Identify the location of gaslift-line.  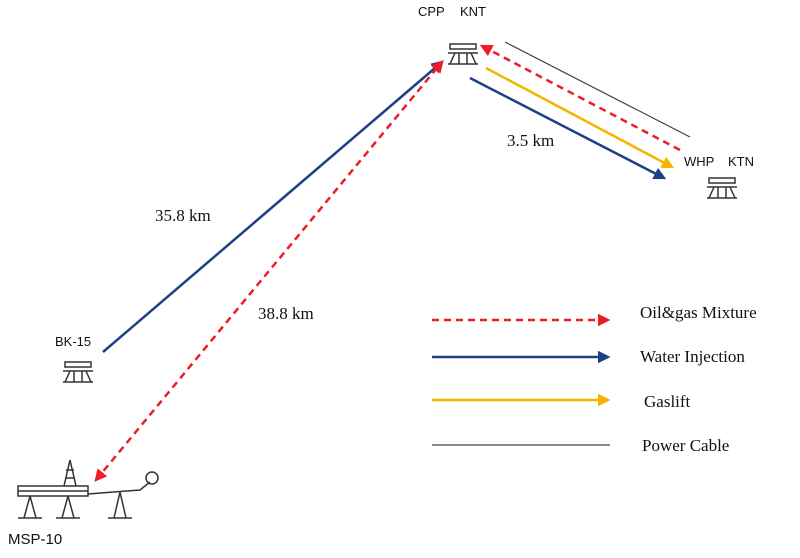
(580, 117).